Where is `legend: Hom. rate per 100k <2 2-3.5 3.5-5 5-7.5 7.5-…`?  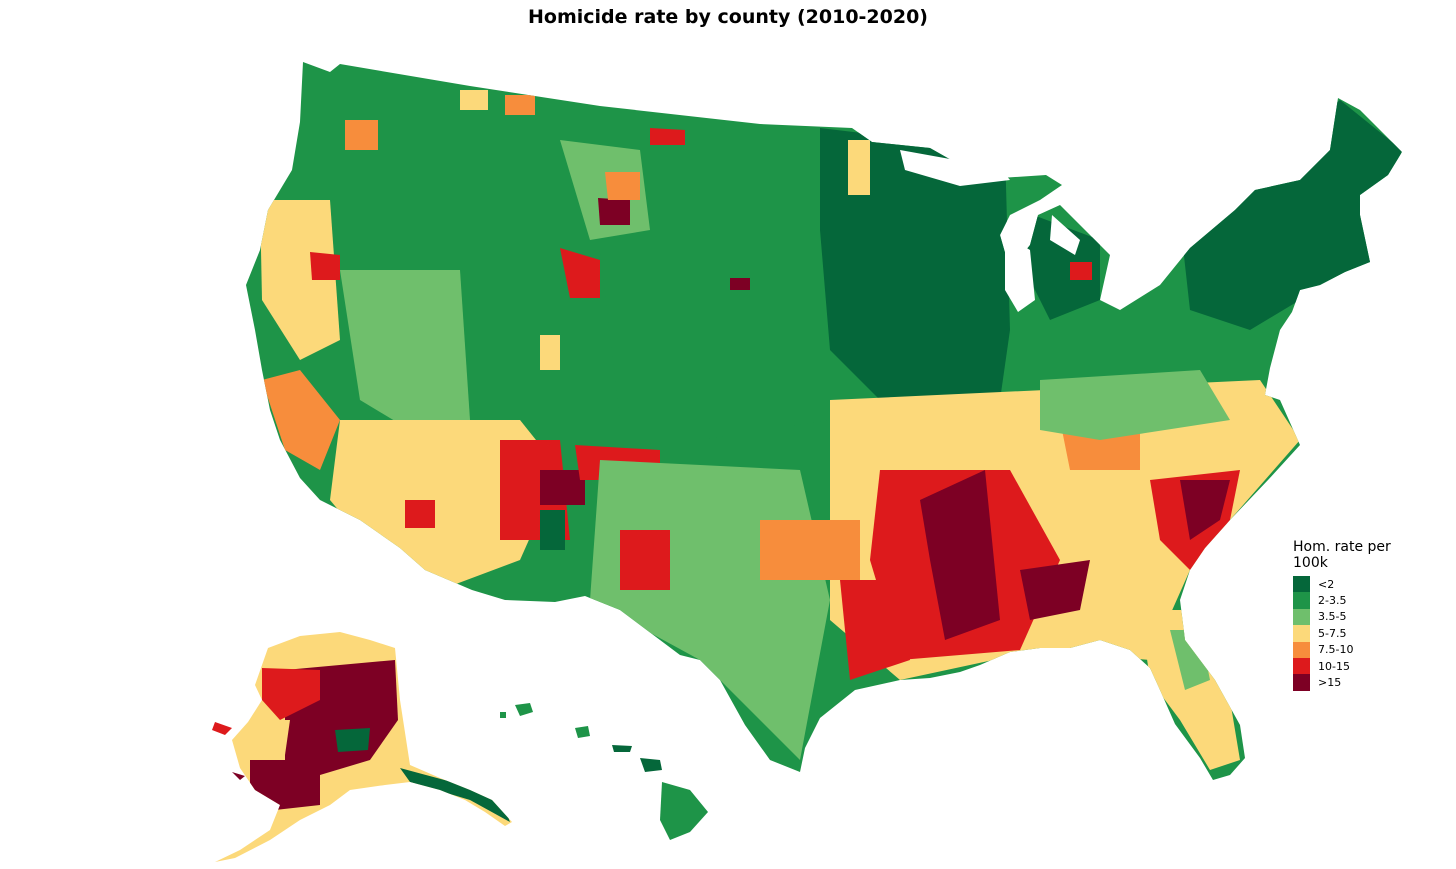
legend: Hom. rate per 100k <2 2-3.5 3.5-5 5-7.5 7.5-… is located at coordinates (1348, 615).